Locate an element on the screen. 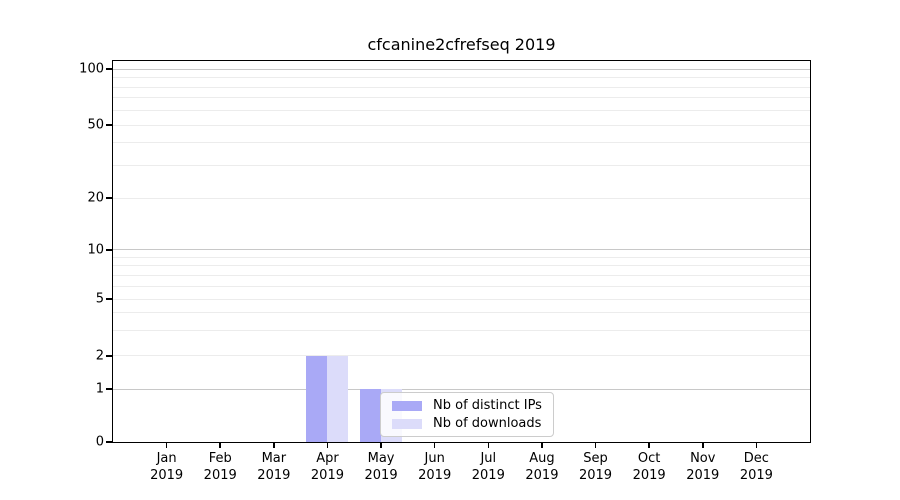  x-tick-month: Aug is located at coordinates (542, 458).